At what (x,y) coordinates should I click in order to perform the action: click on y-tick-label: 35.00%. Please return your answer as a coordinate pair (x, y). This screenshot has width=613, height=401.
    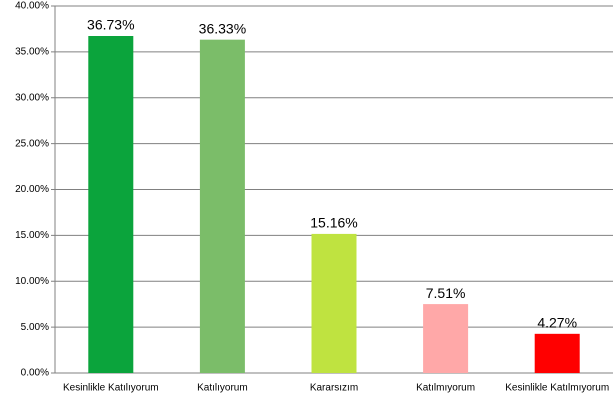
    Looking at the image, I should click on (32, 52).